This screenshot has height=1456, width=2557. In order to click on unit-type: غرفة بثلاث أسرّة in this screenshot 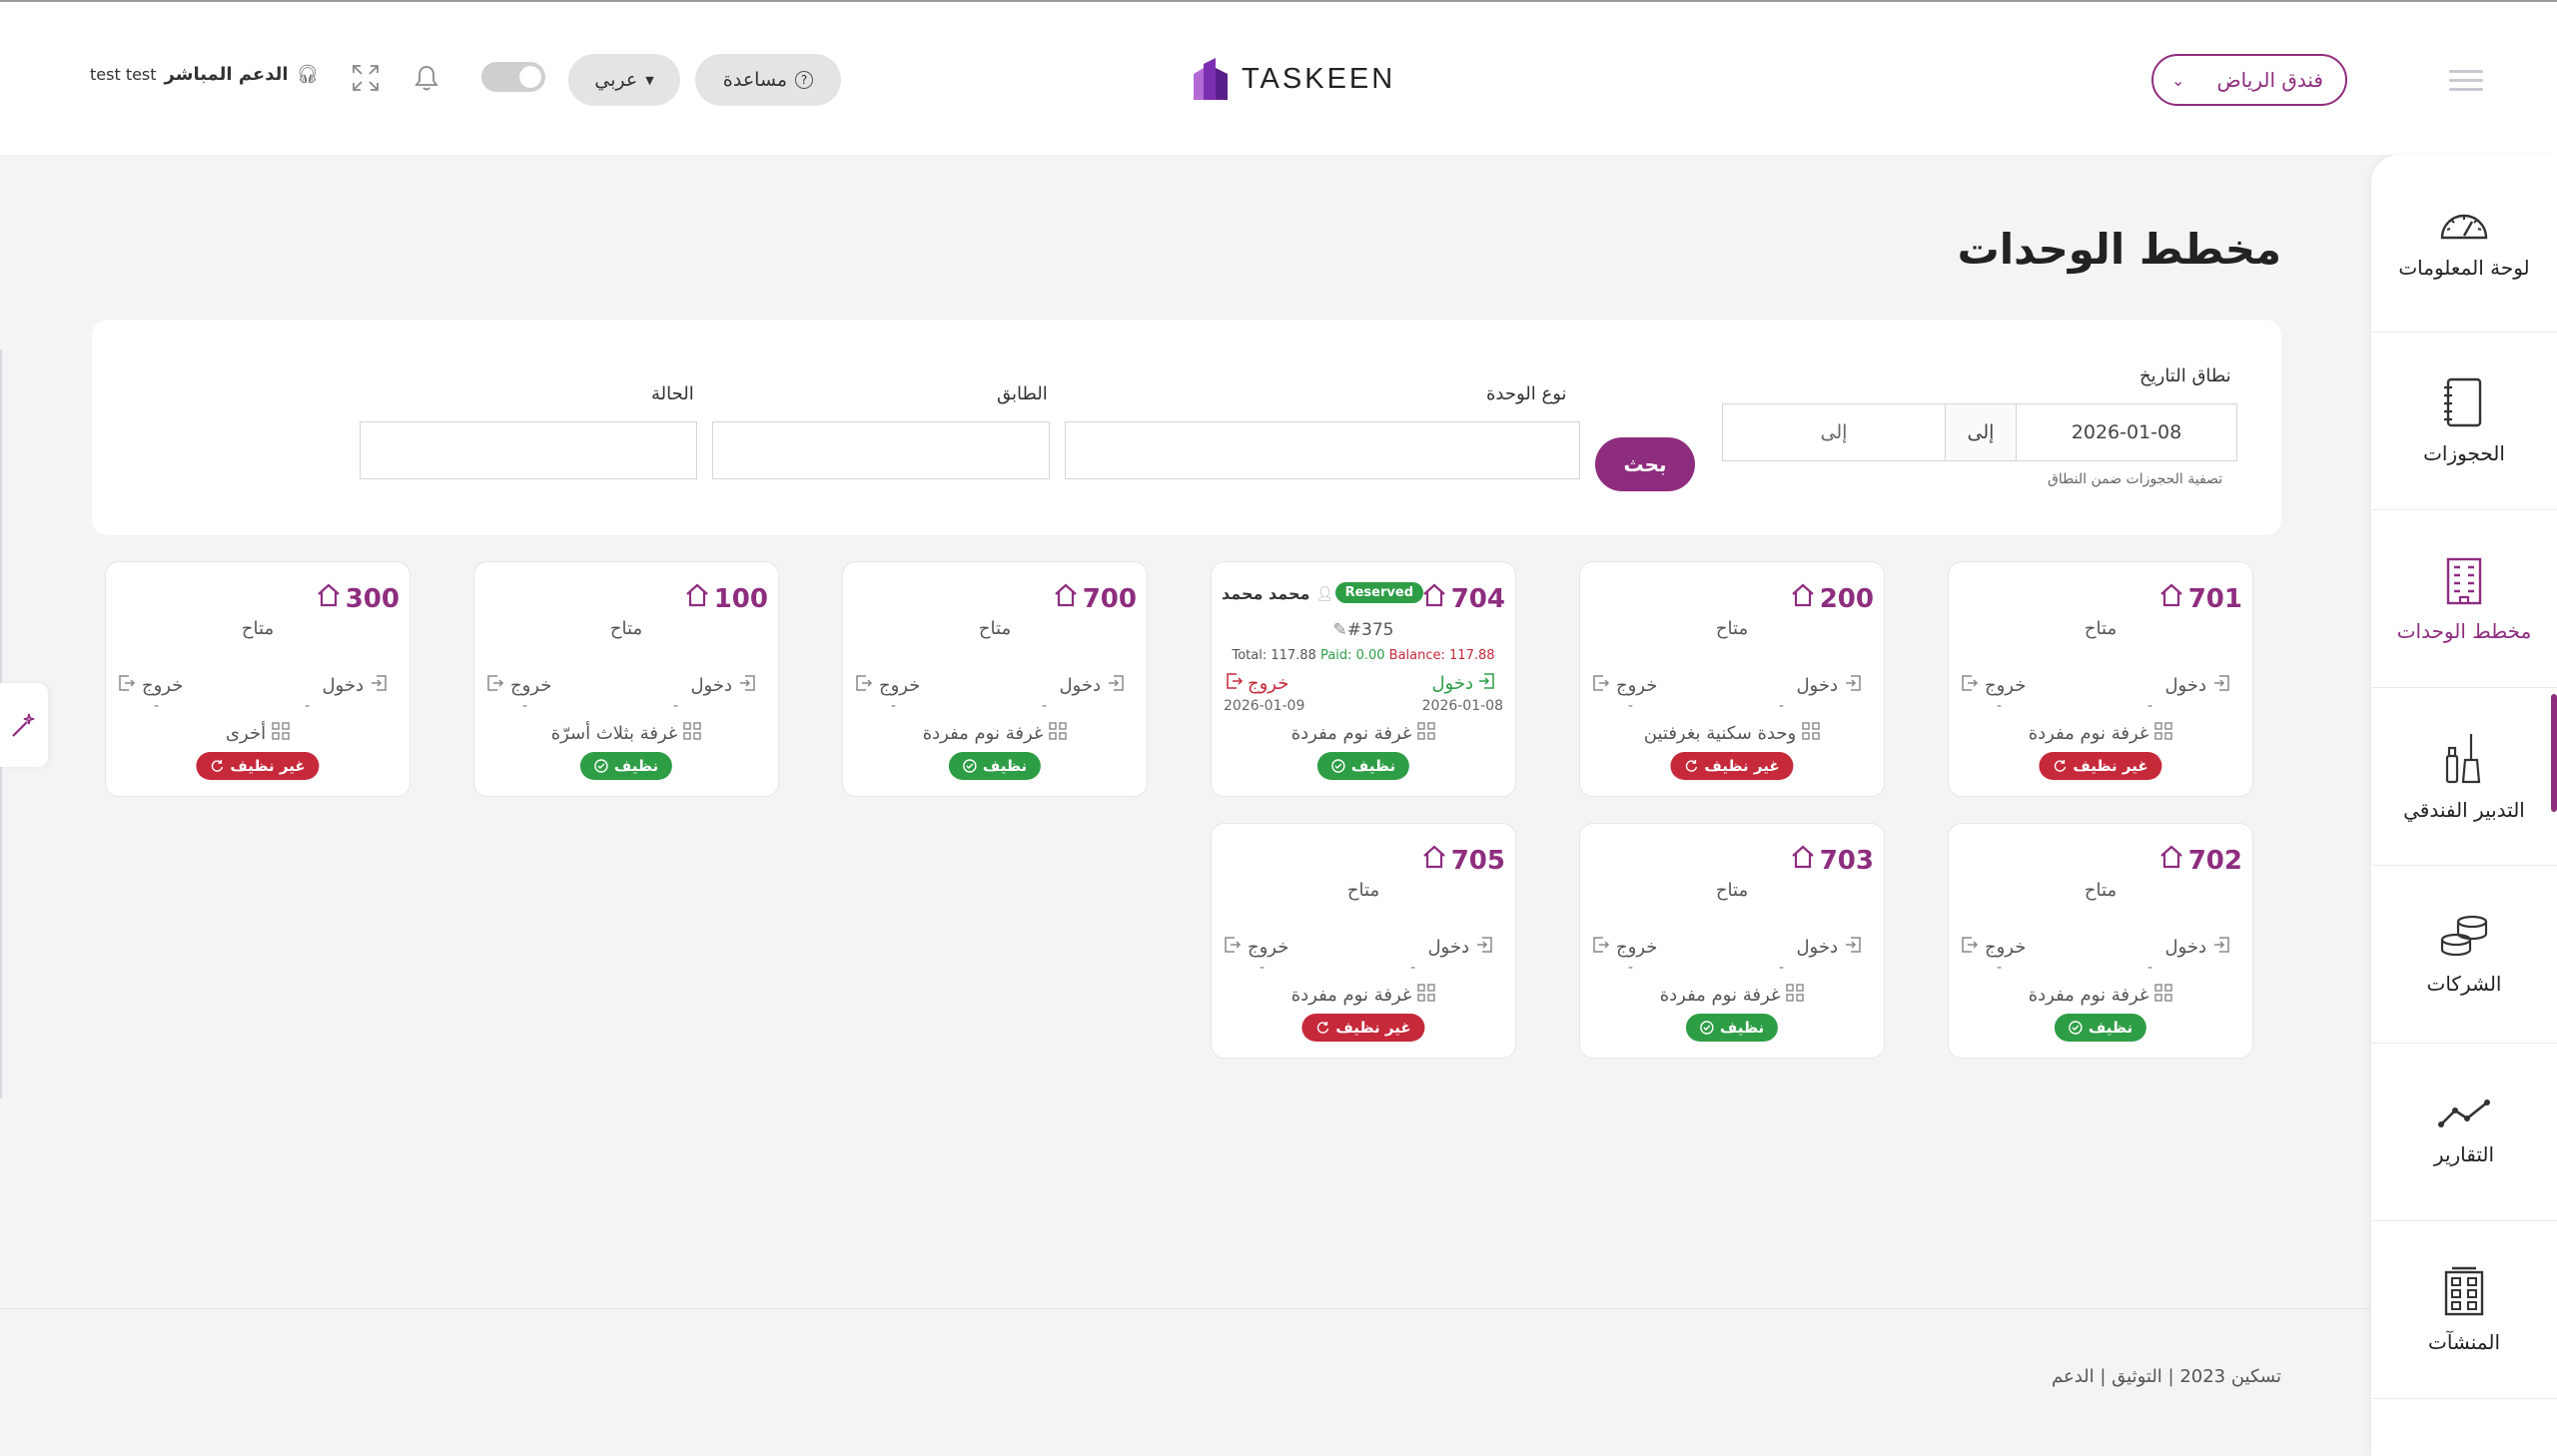, I will do `click(626, 733)`.